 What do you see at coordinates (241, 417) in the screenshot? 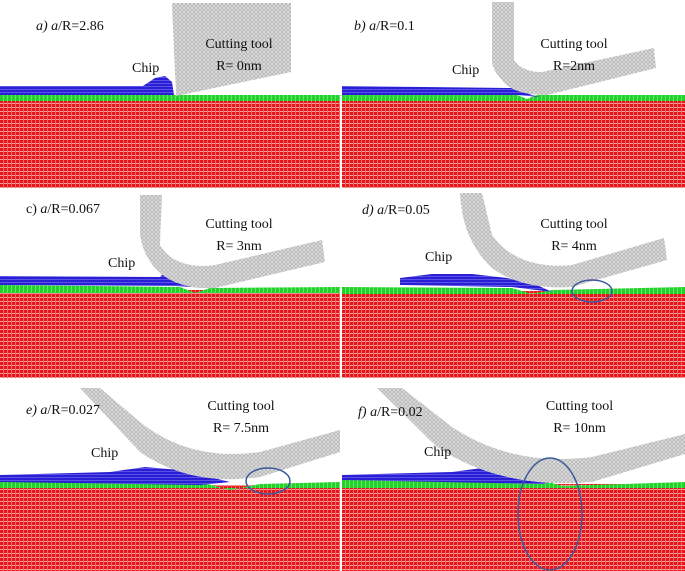
I see `tool-label-e: Cutting tool R= 7.5nm` at bounding box center [241, 417].